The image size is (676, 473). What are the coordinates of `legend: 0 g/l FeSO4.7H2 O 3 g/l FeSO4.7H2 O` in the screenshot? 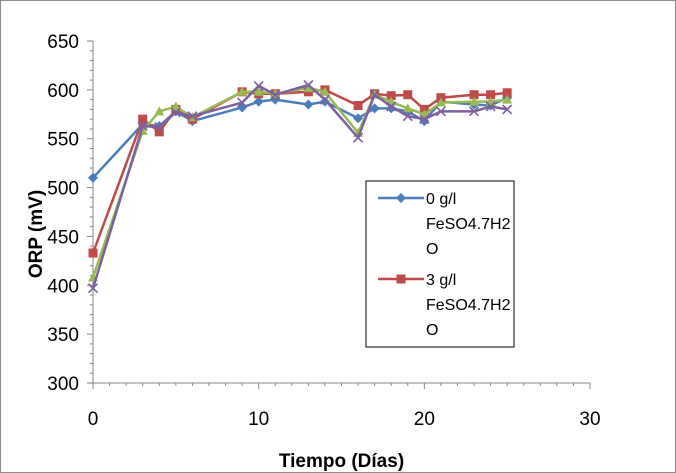 It's located at (440, 264).